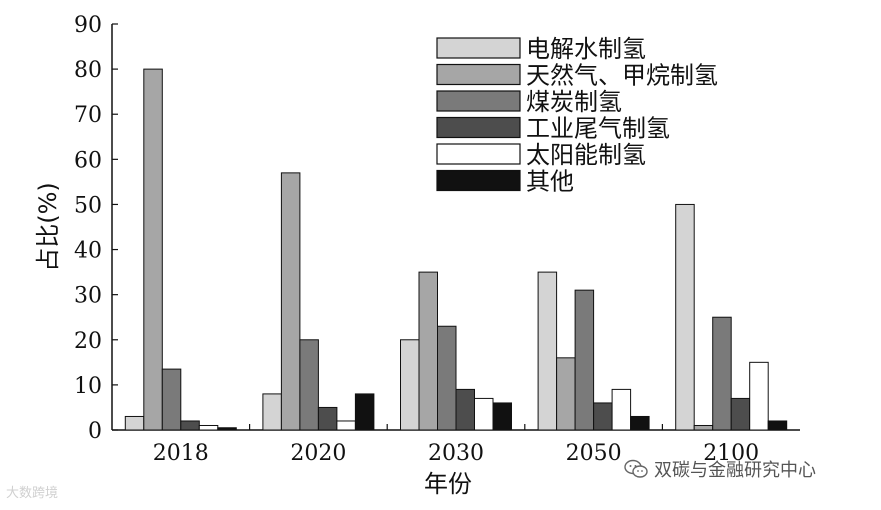  Describe the element at coordinates (594, 453) in the screenshot. I see `x-tick-label: 2050` at that location.